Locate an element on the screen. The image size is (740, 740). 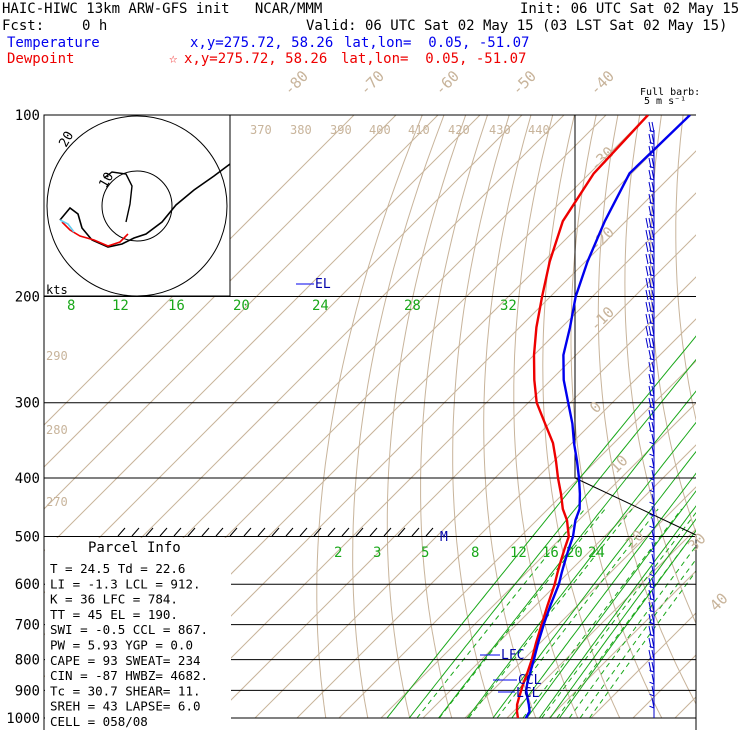
temperature-latlon: lat,lon= 0.05, -51.07 is located at coordinates (437, 43).